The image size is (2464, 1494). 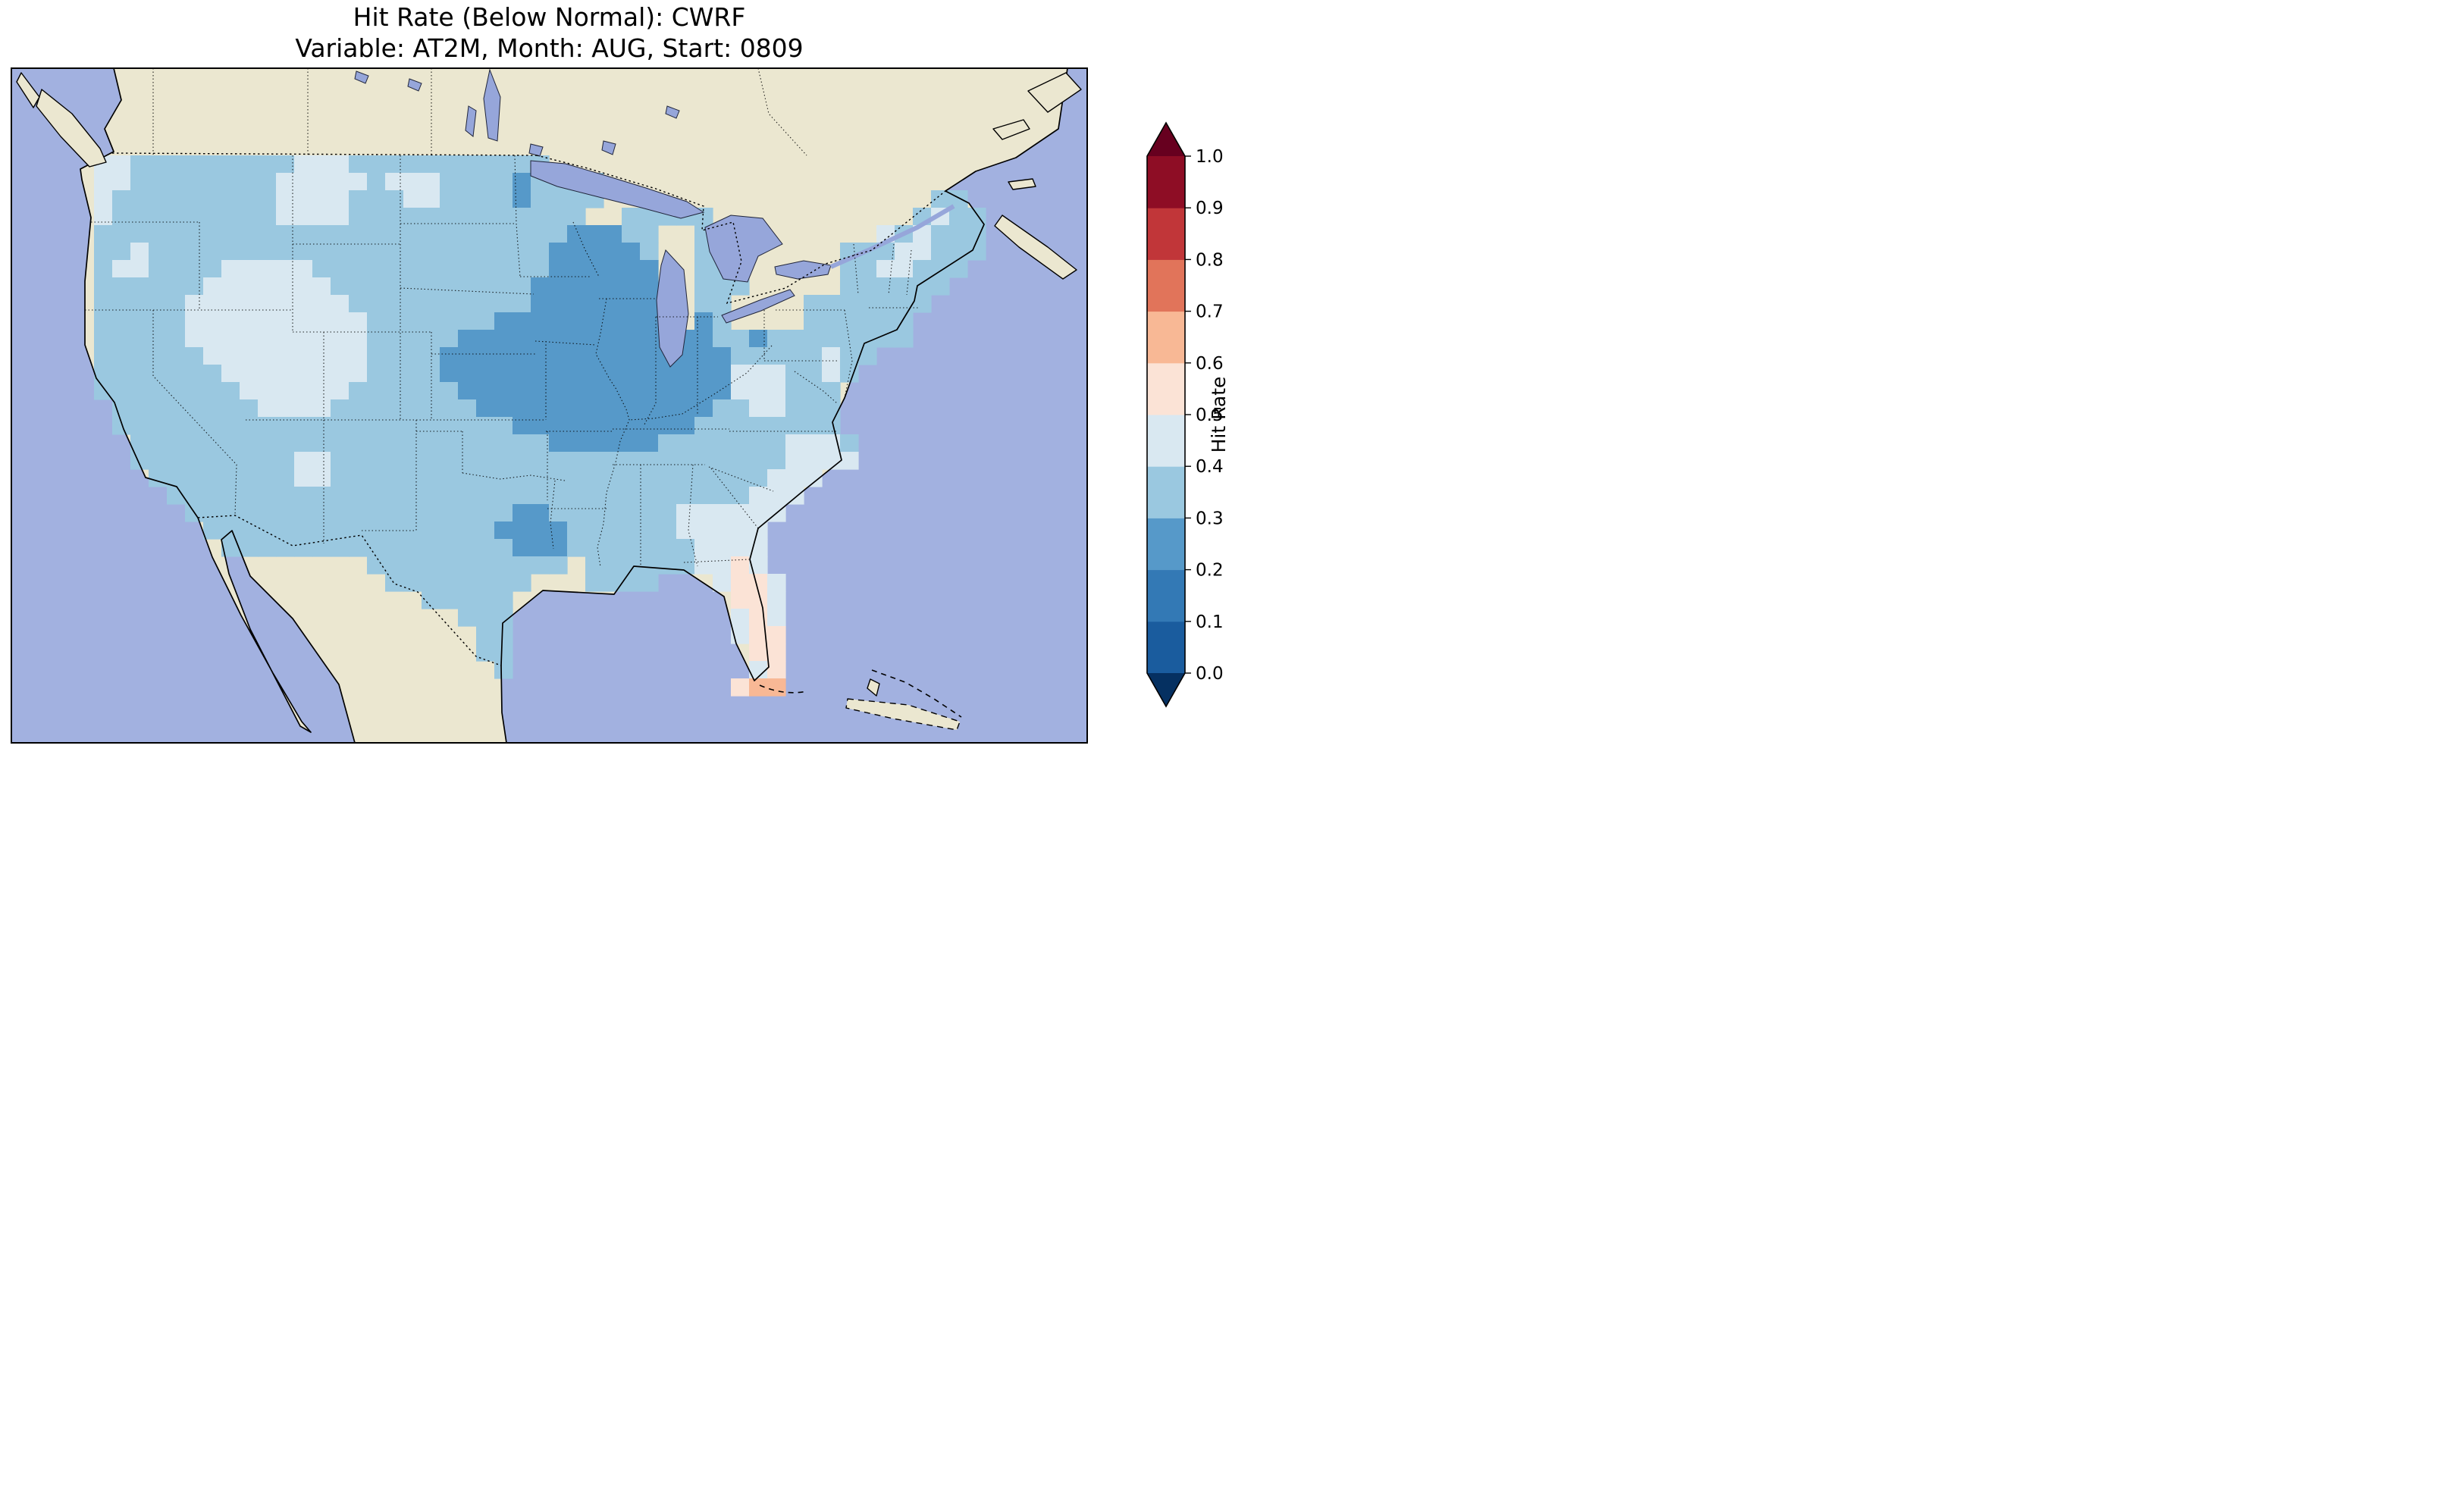 What do you see at coordinates (540, 426) in the screenshot?
I see `hit-rate-grid` at bounding box center [540, 426].